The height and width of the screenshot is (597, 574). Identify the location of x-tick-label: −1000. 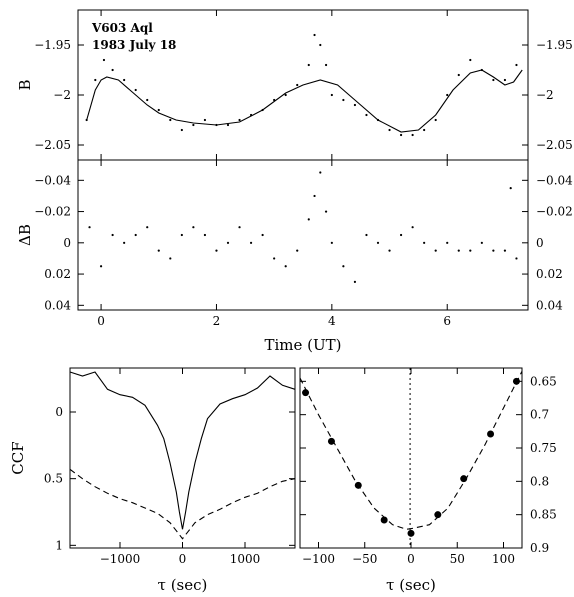
(120, 559).